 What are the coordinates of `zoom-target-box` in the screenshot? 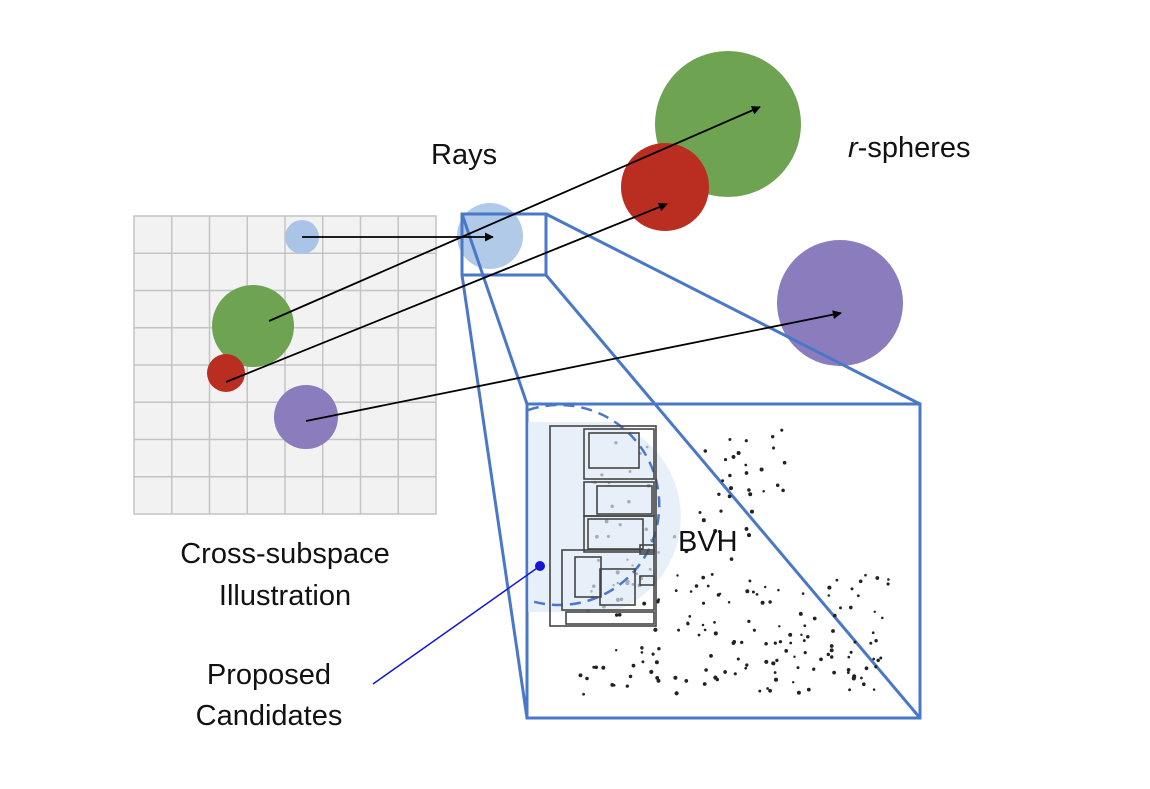 It's located at (723, 561).